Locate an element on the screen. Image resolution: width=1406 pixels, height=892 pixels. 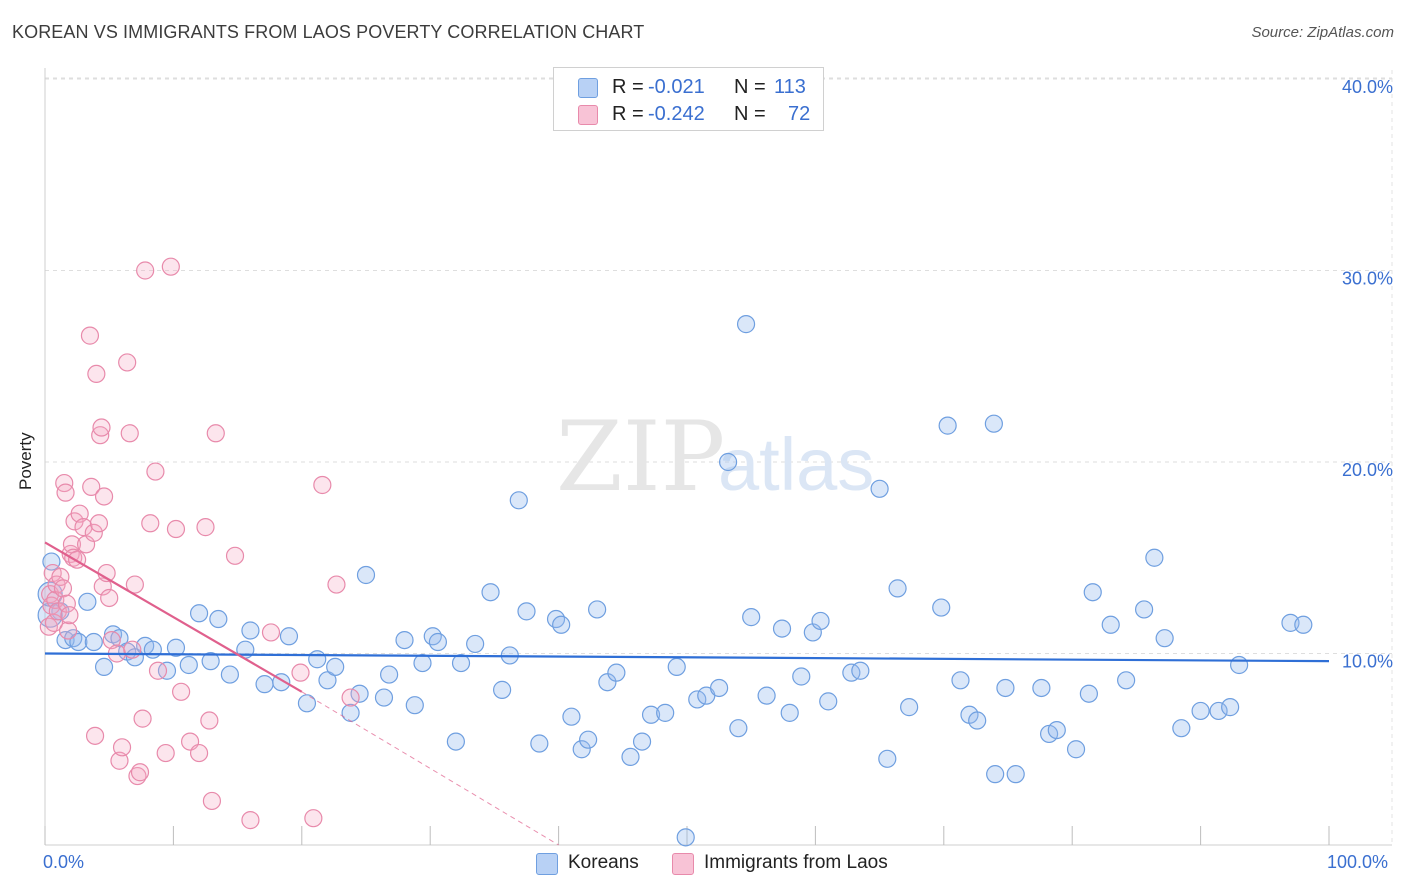
korean-trend-line is located at coordinates (687, 657).